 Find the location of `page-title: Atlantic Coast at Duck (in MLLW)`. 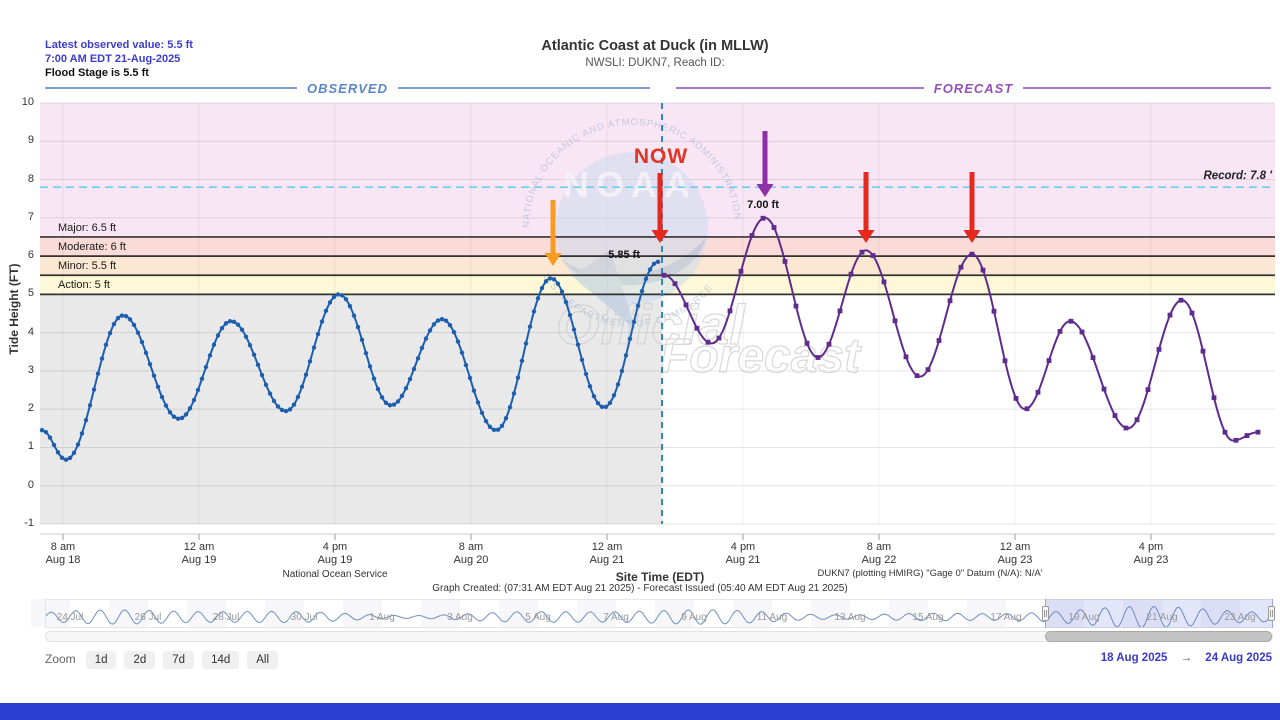

page-title: Atlantic Coast at Duck (in MLLW) is located at coordinates (655, 46).